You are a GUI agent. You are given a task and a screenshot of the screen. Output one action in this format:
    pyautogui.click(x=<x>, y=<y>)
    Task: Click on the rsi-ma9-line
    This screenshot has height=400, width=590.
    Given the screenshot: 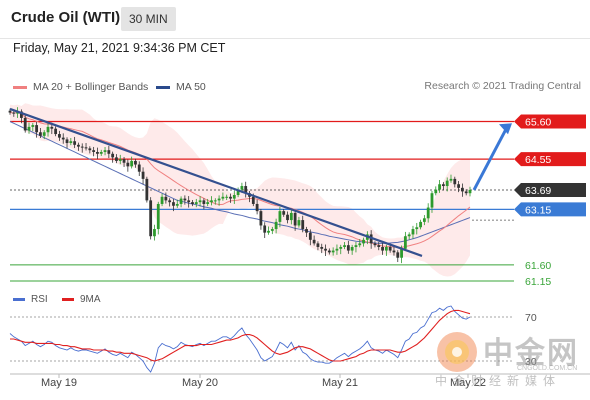 What is the action you would take?
    pyautogui.click(x=240, y=335)
    